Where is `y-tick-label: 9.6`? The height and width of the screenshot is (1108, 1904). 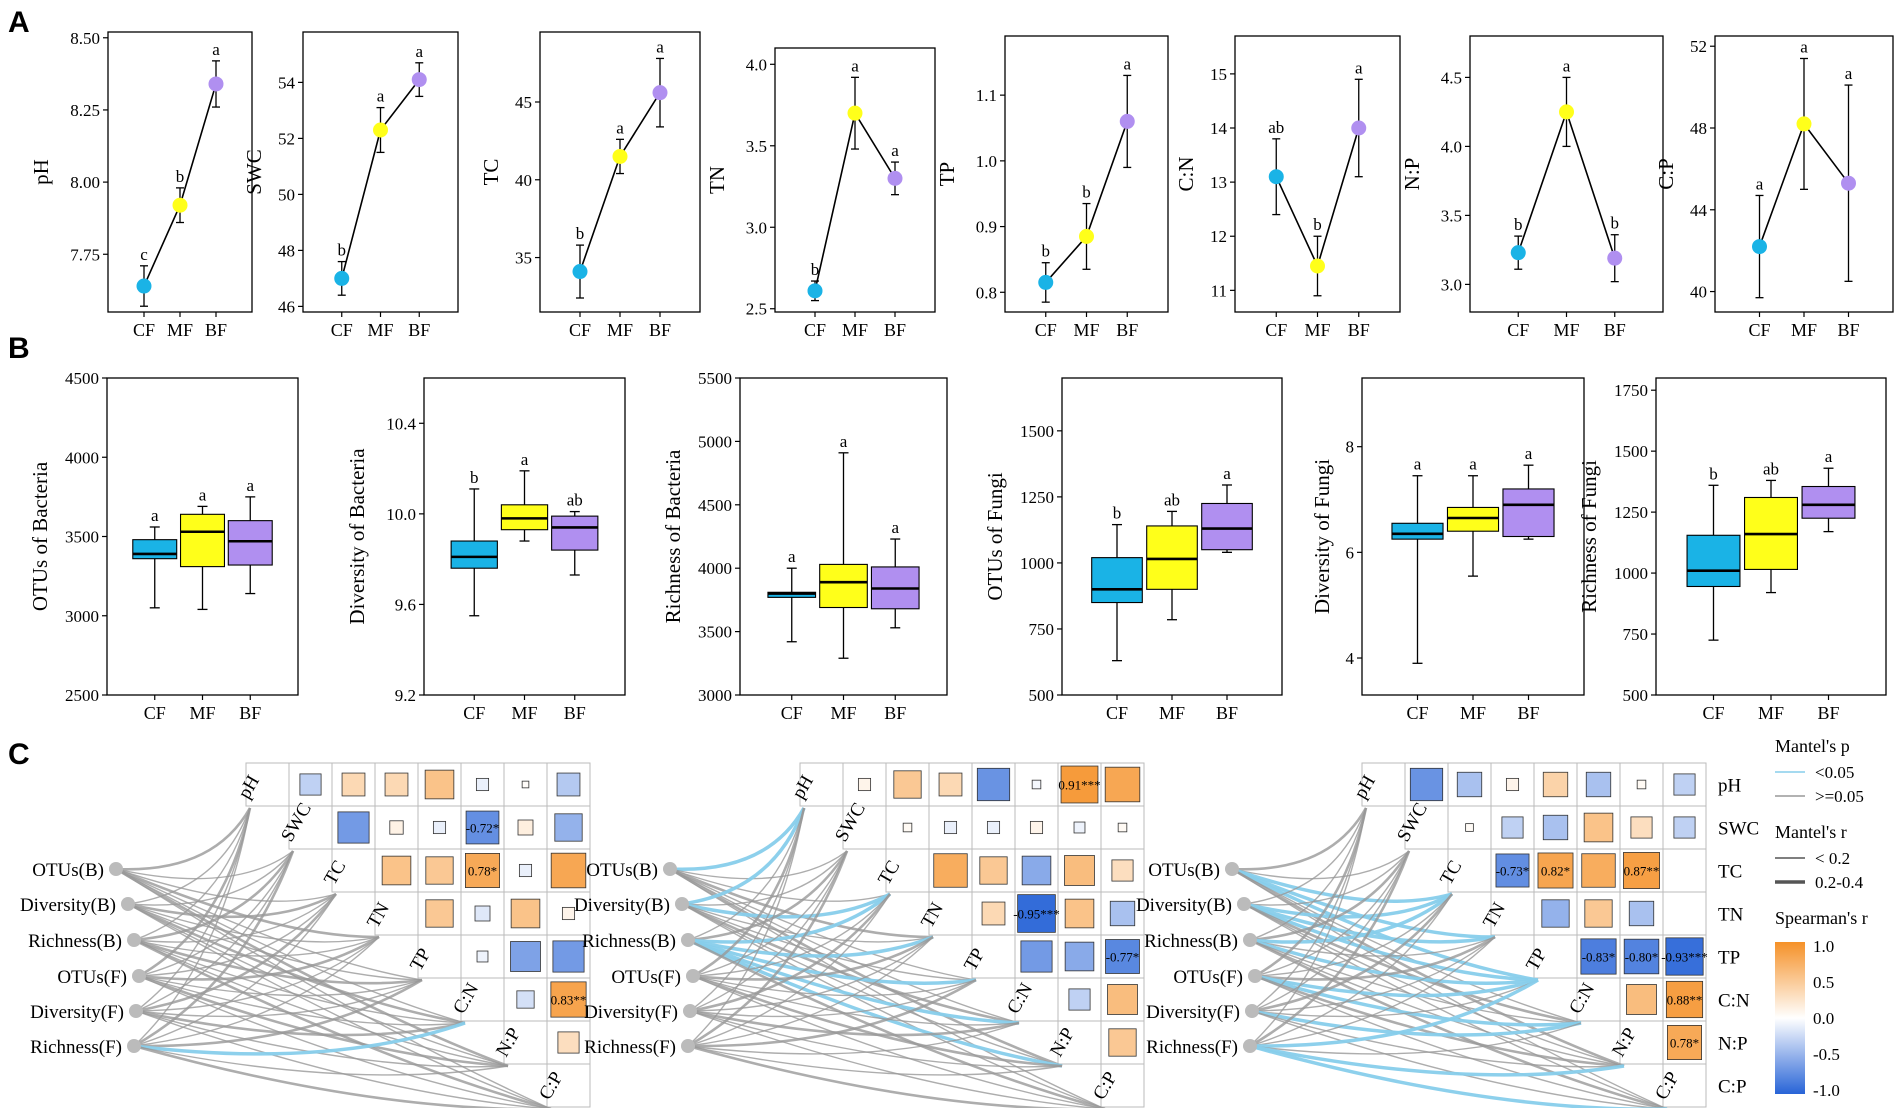 y-tick-label: 9.6 is located at coordinates (405, 604).